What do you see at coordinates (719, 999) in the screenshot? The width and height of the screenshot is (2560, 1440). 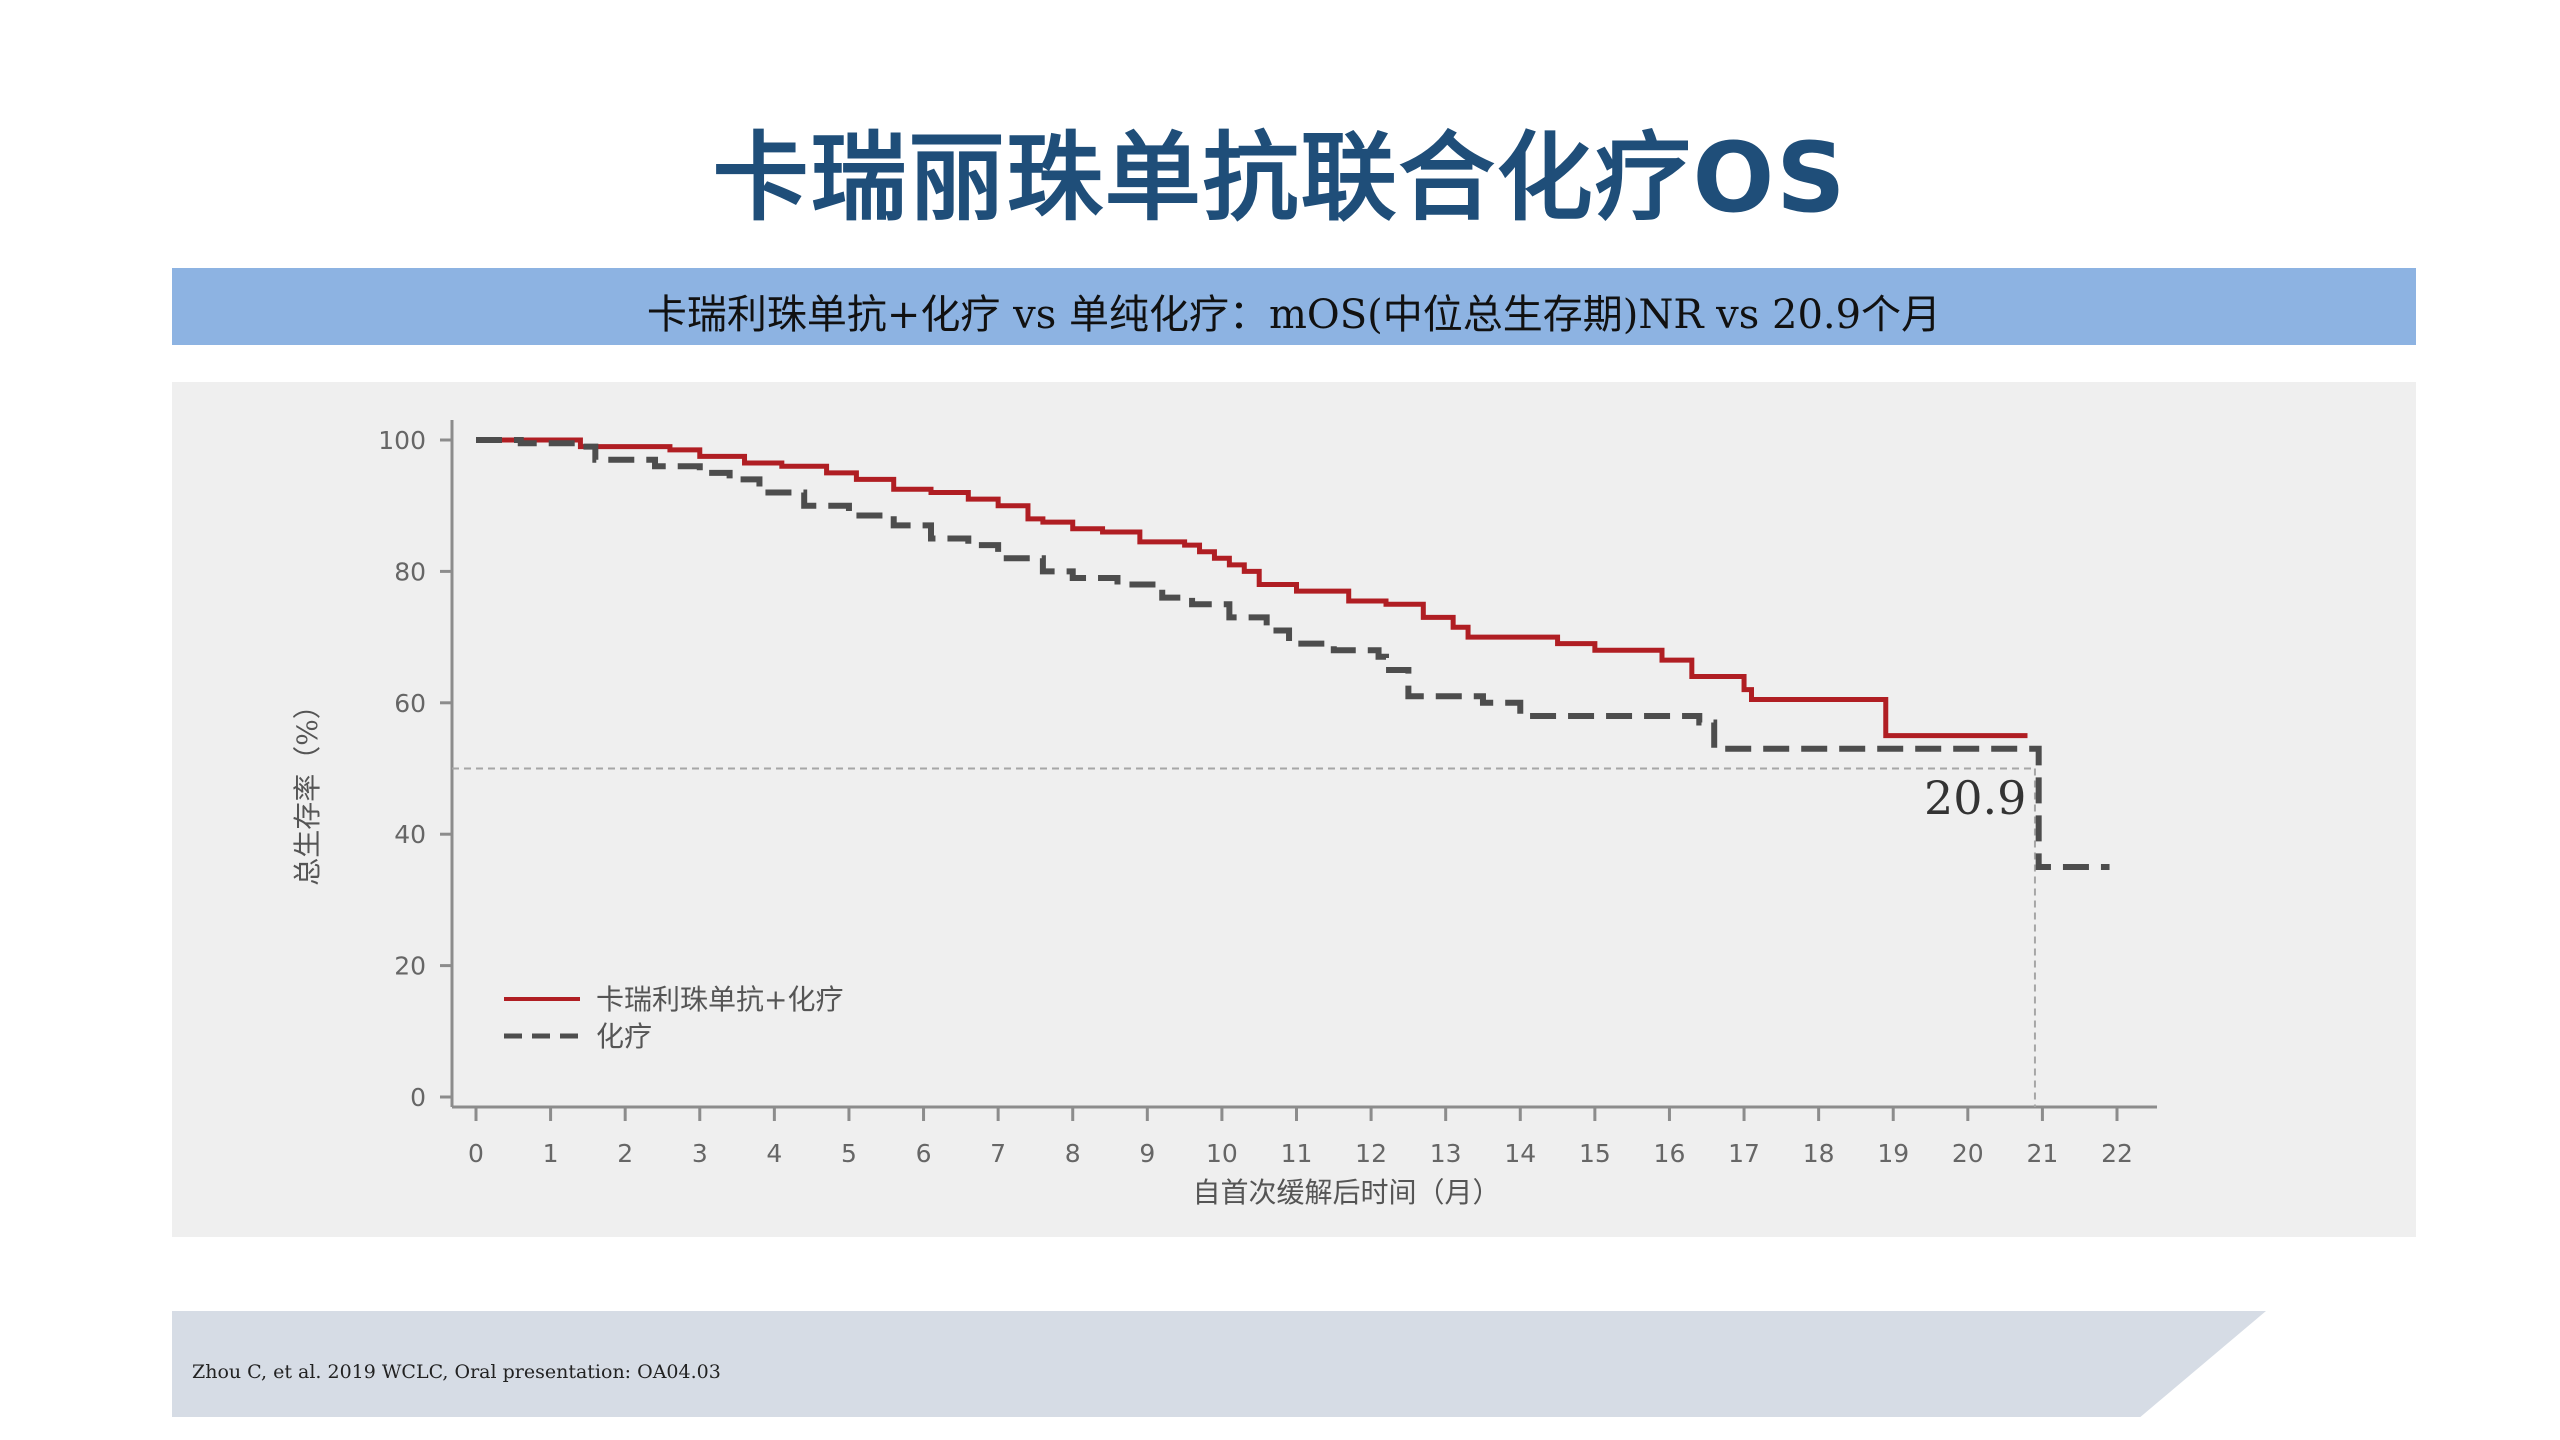 I see `legend-label: 卡瑞利珠单抗+化疗` at bounding box center [719, 999].